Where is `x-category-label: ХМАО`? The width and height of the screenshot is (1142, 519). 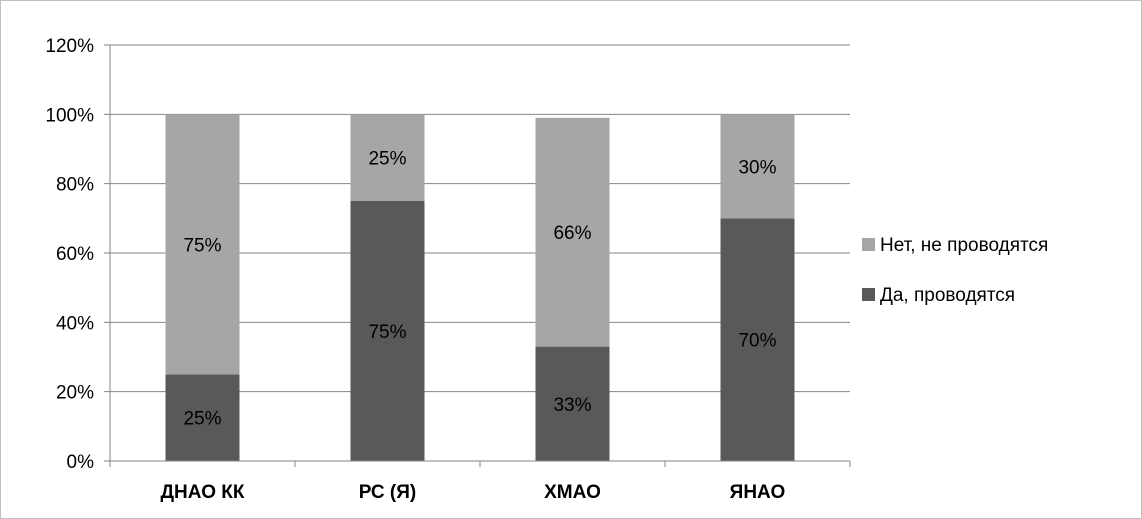 x-category-label: ХМАО is located at coordinates (572, 492).